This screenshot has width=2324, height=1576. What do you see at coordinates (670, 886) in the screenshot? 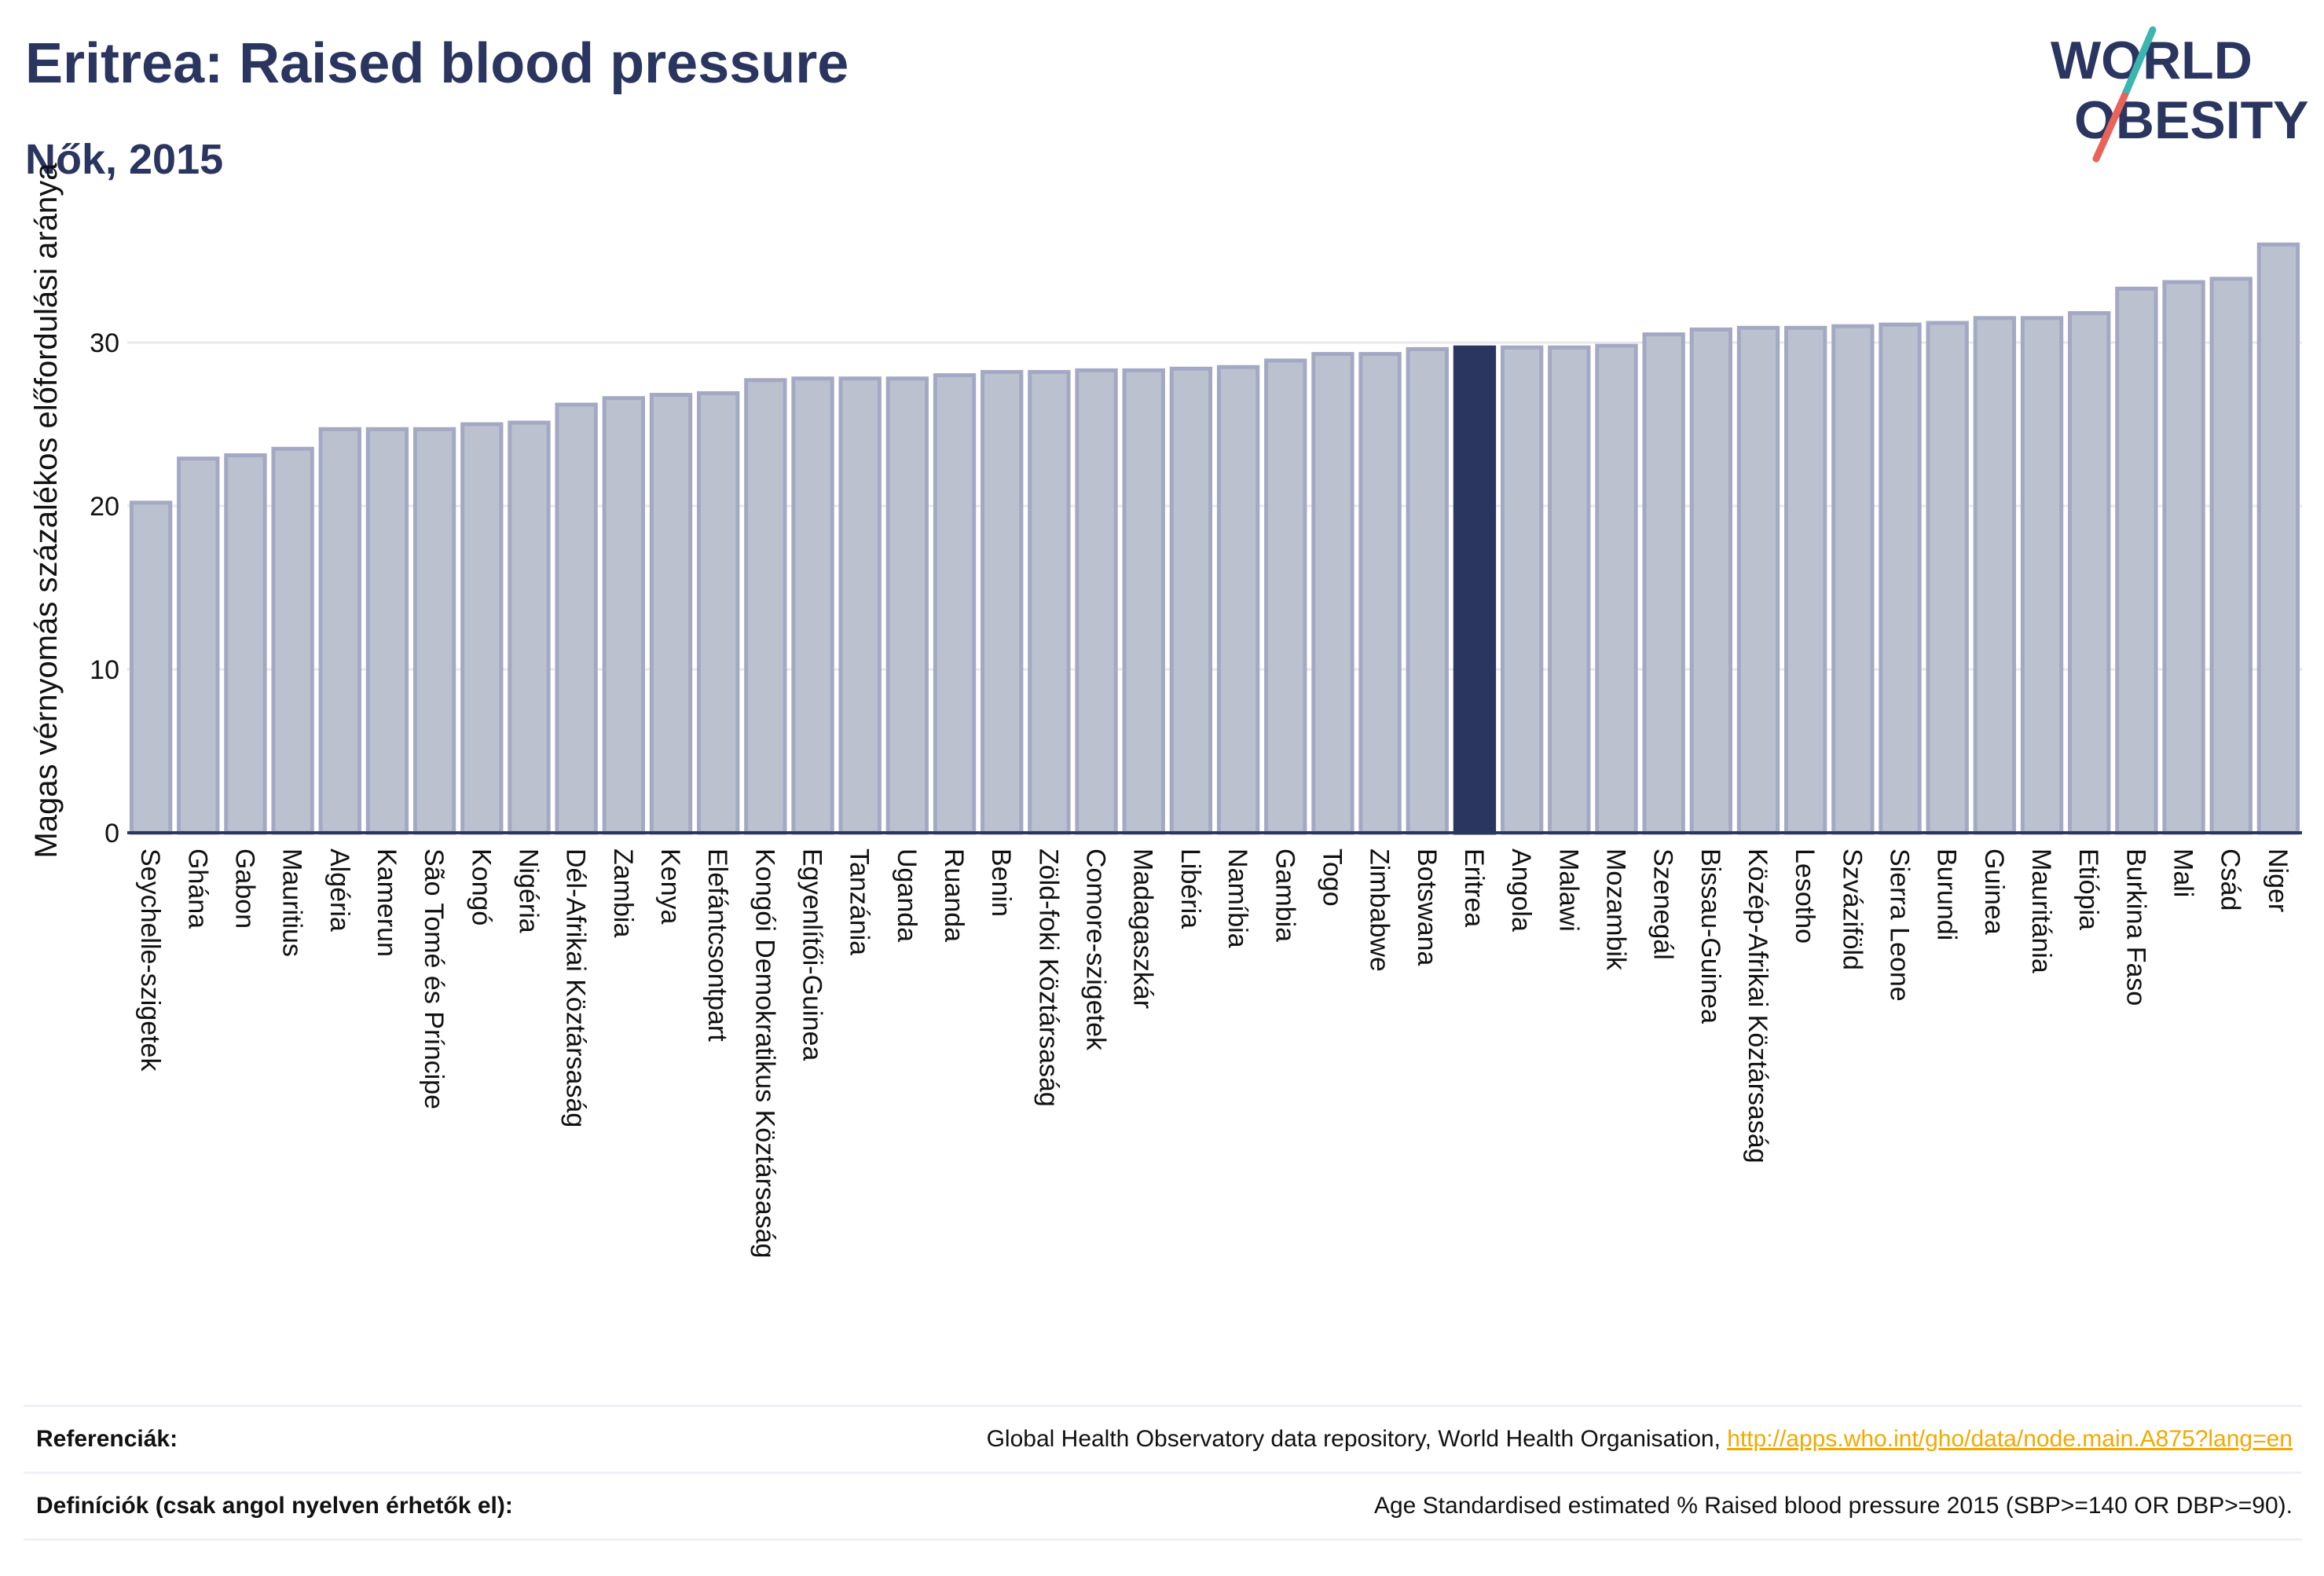
I see `x-tick-label: Kenya` at bounding box center [670, 886].